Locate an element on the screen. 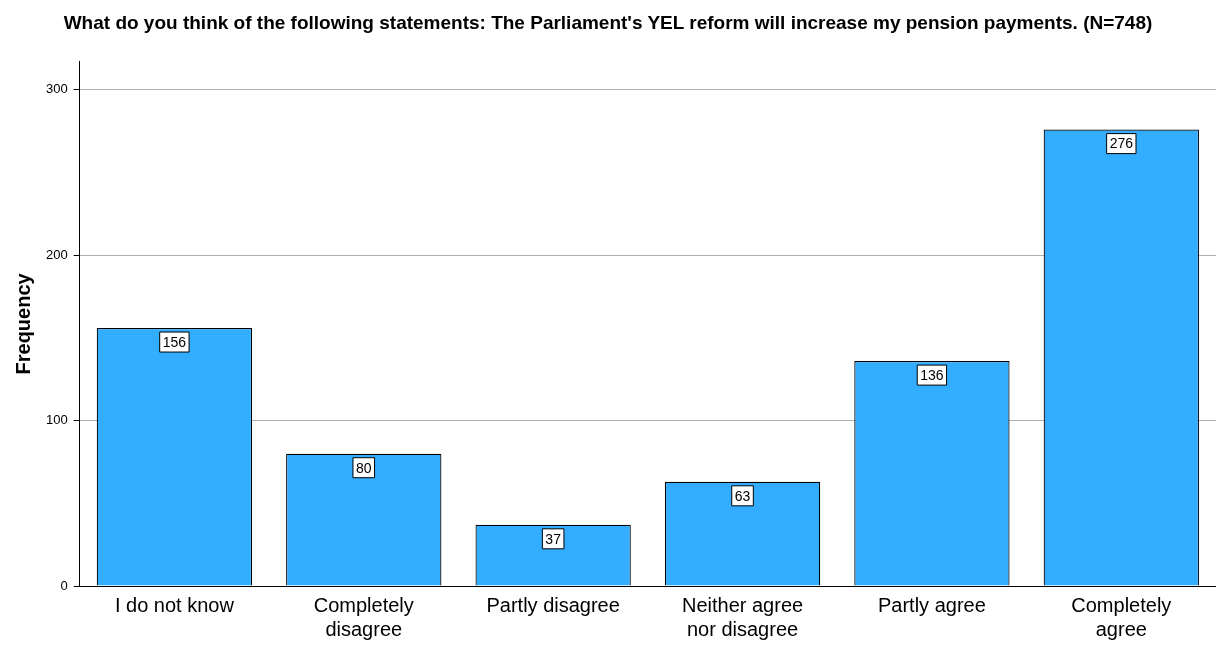  y-axis-title: Frequency is located at coordinates (22, 323).